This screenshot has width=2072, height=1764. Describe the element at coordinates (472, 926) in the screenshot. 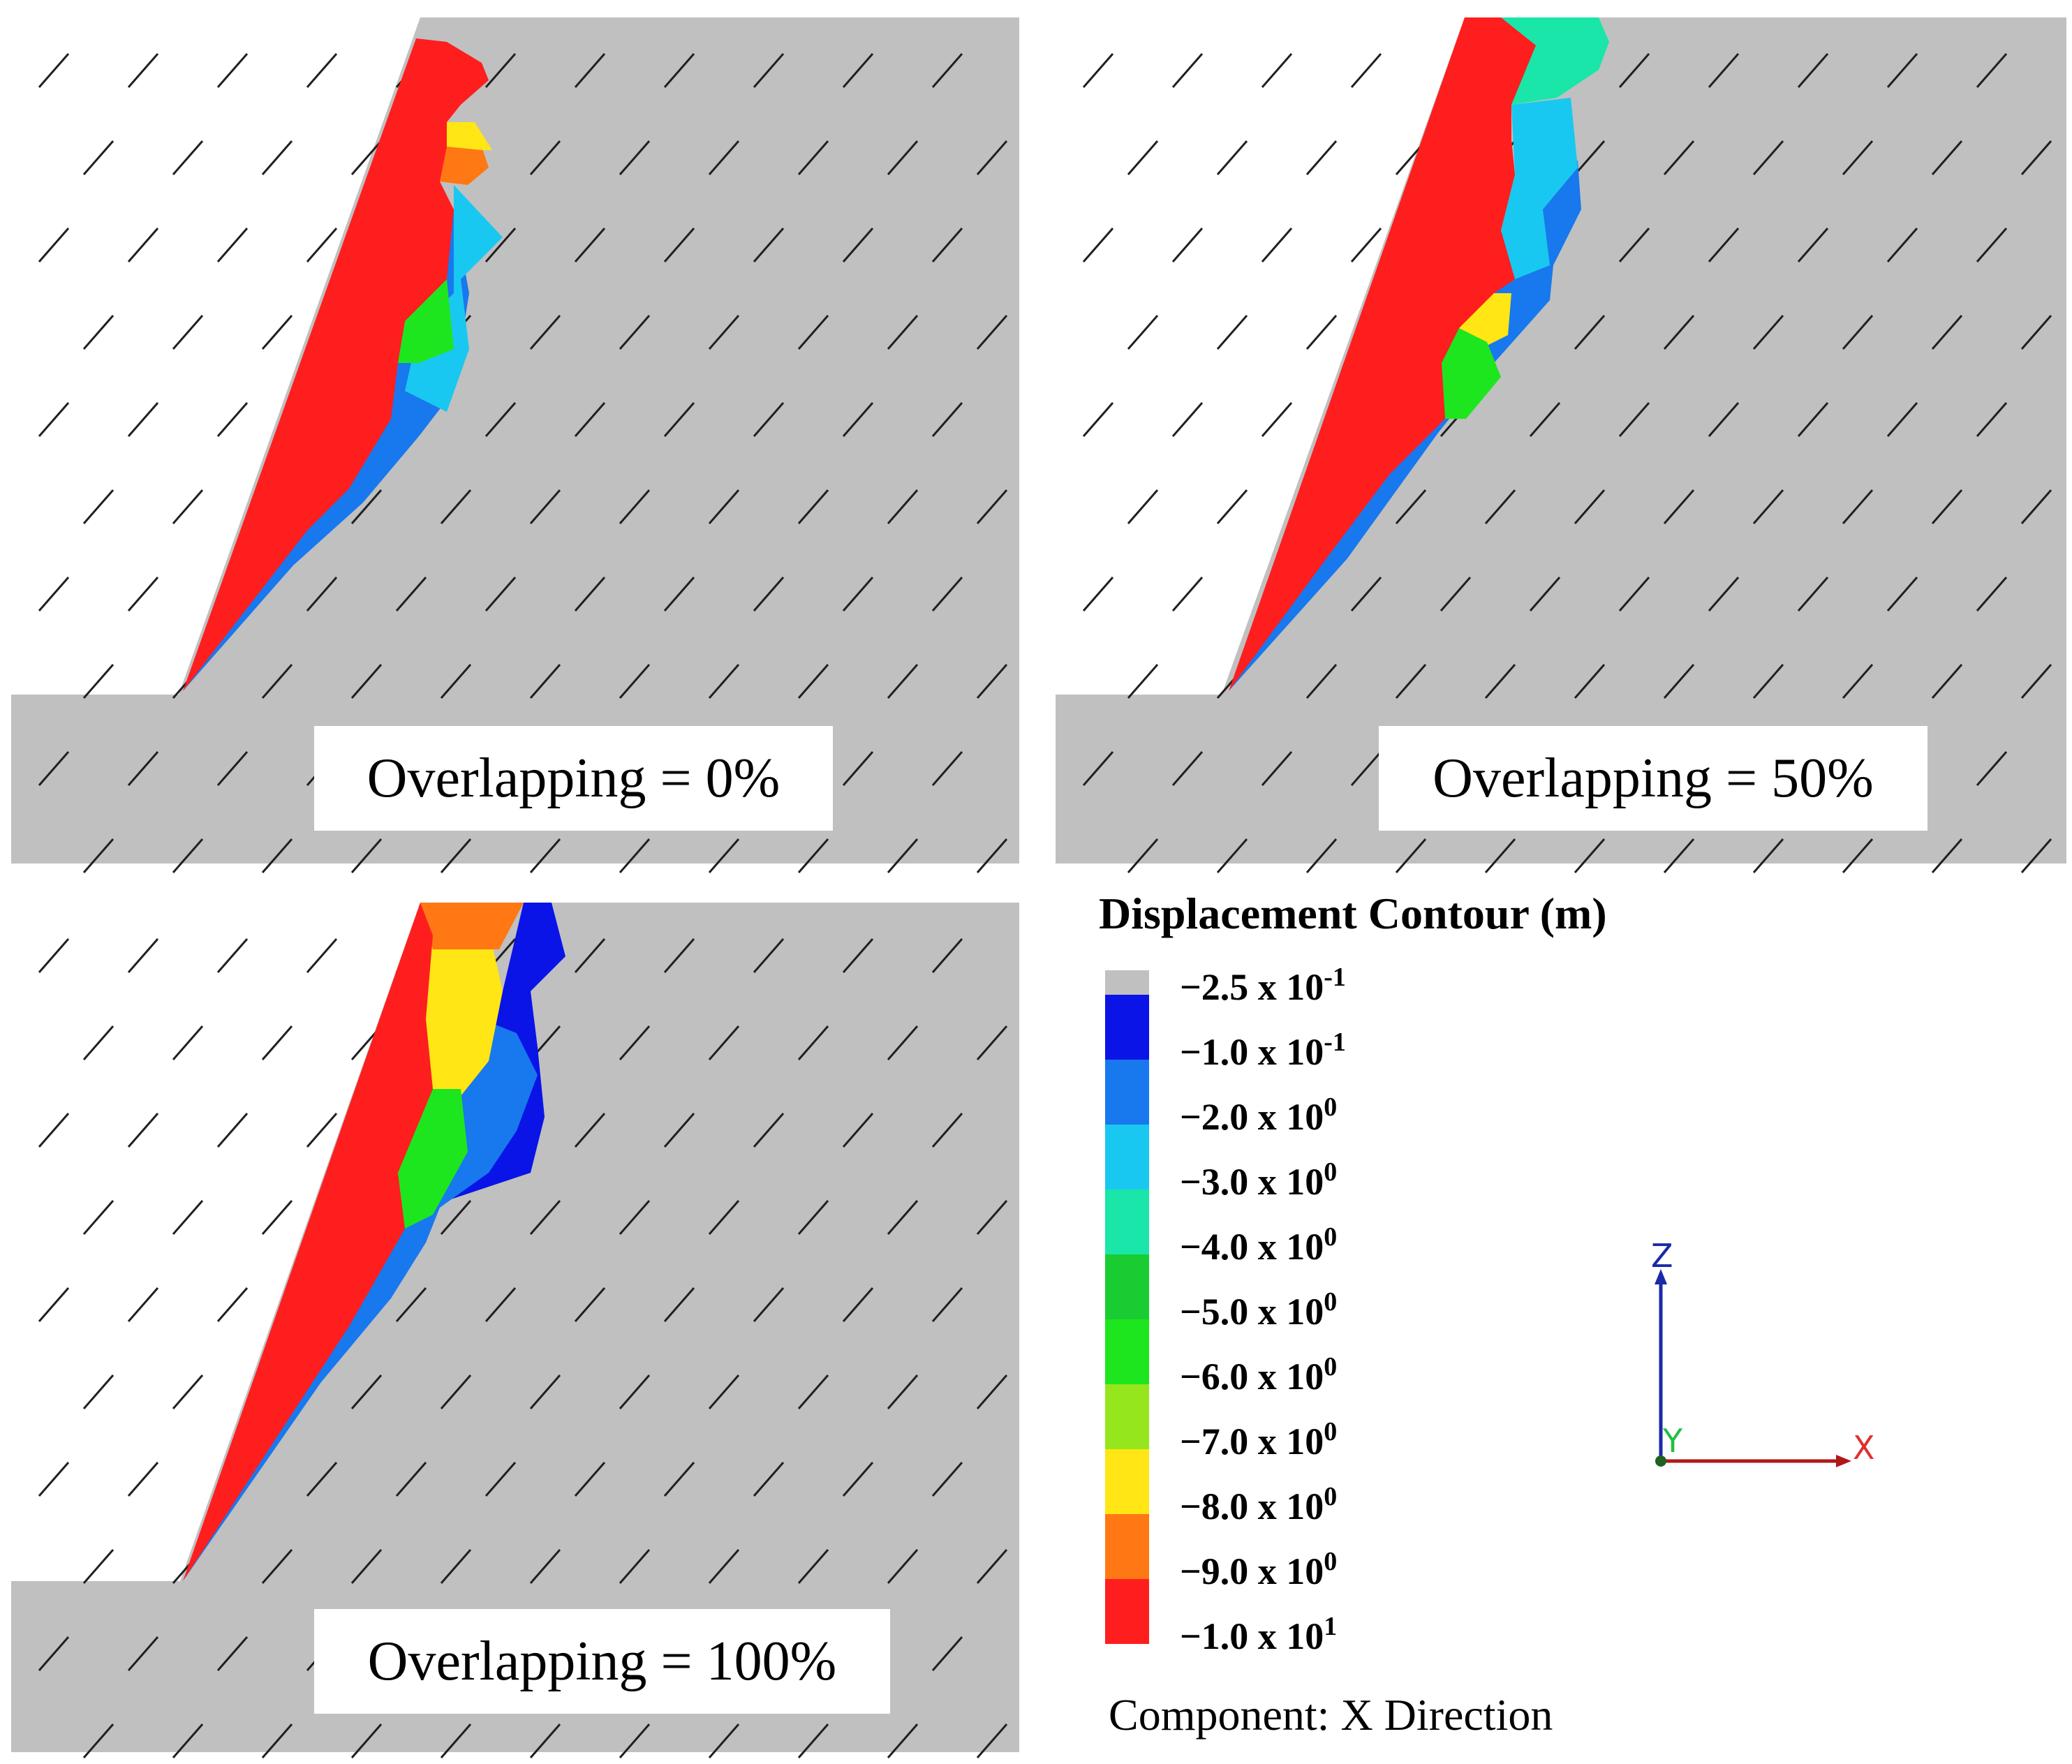

I see `failed-block-orange-zone` at that location.